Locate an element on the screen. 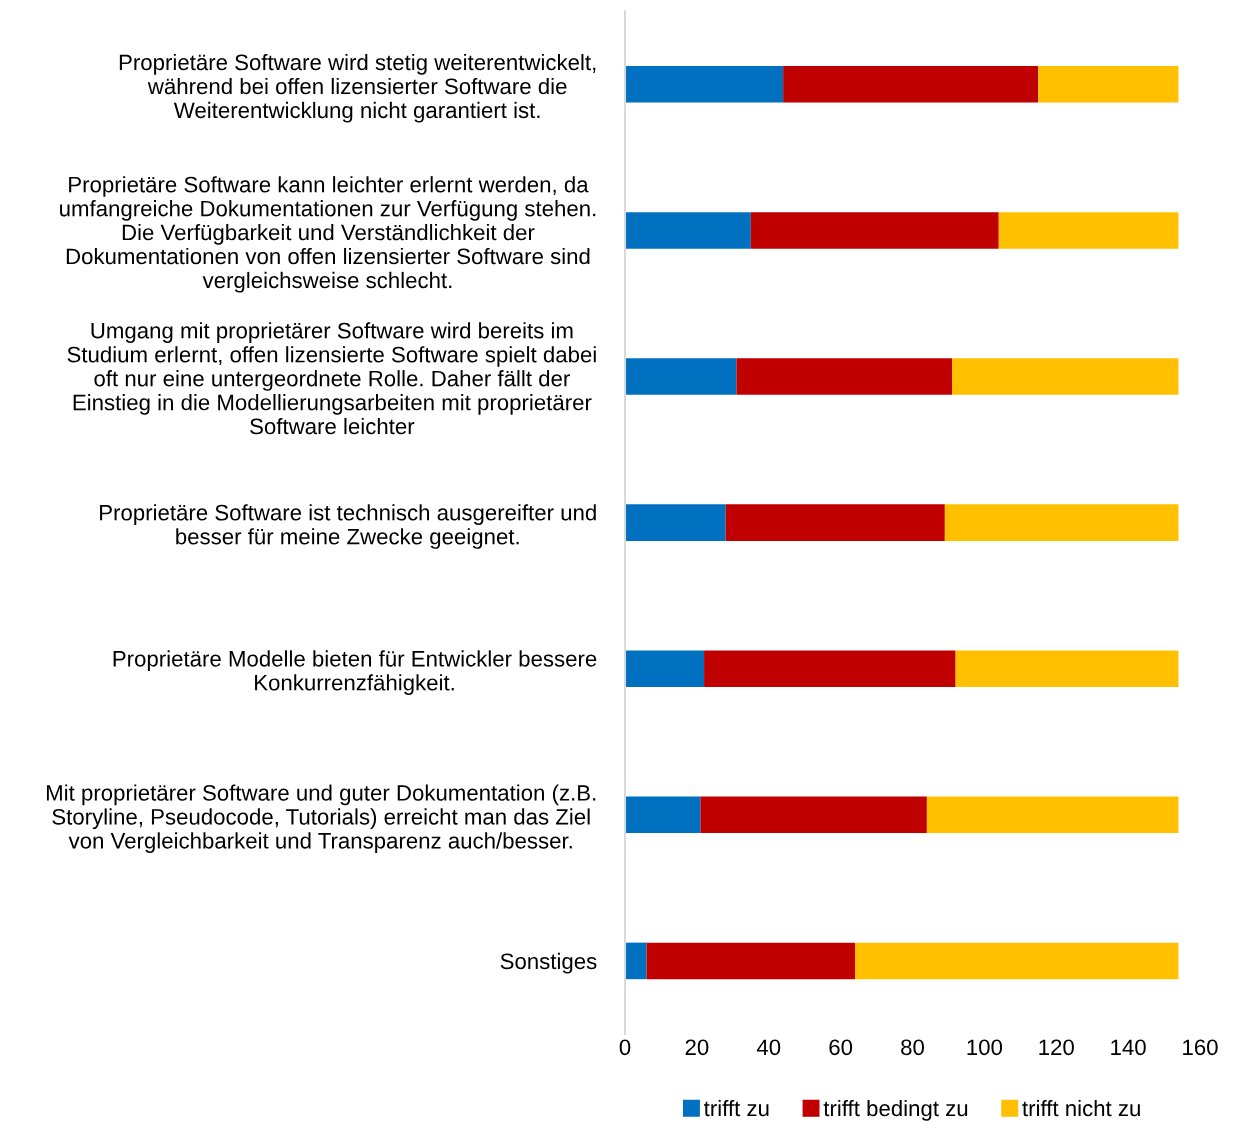  y-tick-label: Mit proprietärer Software und guter Dokumentation (z.B. Storyline, Pseudocode, Tutorials) erreicht man das Ziel von Vergleichbarkeit und Transparenz auch/besser. is located at coordinates (321, 819).